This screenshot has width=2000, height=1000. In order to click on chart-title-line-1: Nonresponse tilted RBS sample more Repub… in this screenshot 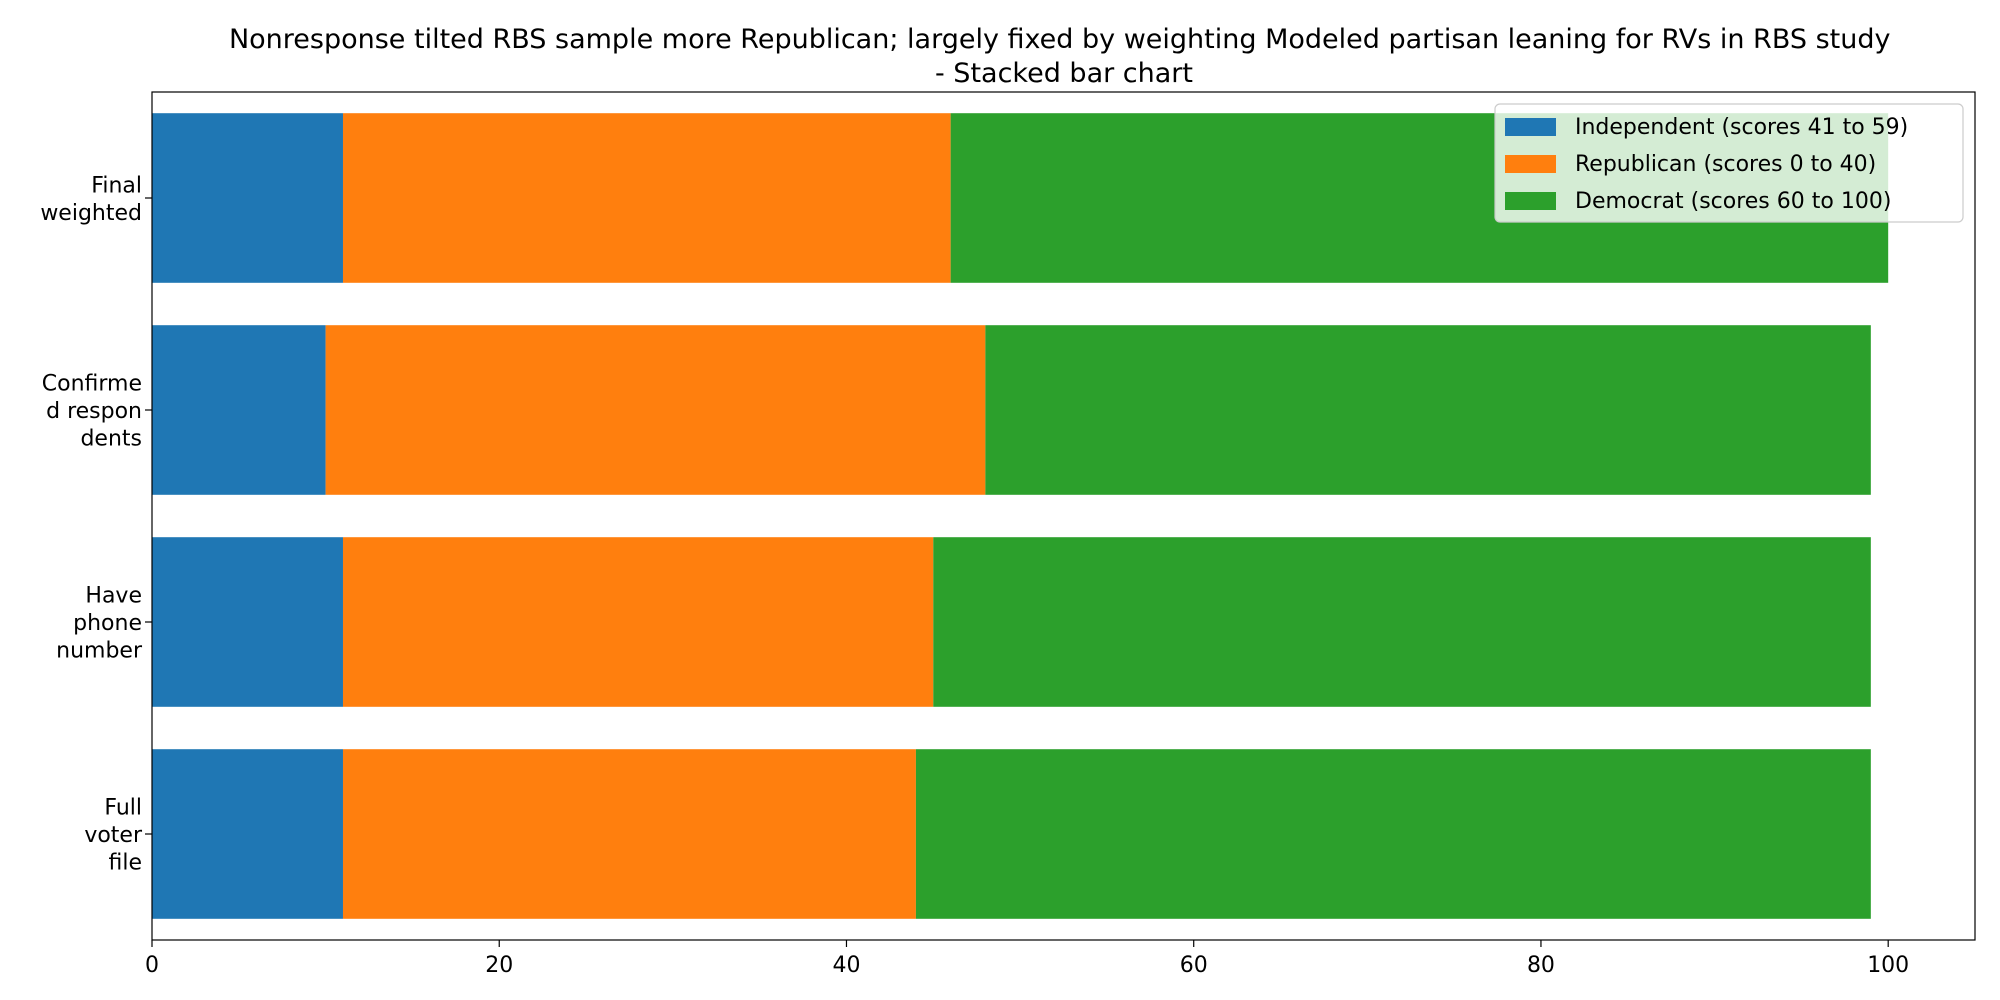, I will do `click(1060, 39)`.